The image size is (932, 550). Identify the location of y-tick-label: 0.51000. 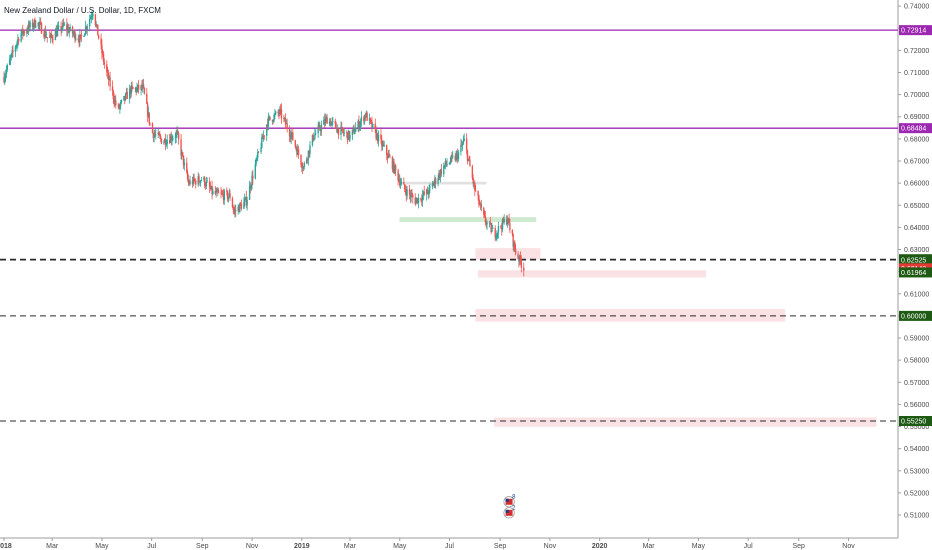
(916, 516).